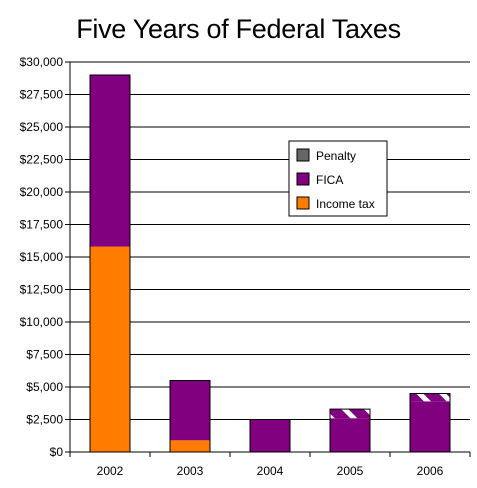  I want to click on y-tick-label: $7,500, so click(44, 355).